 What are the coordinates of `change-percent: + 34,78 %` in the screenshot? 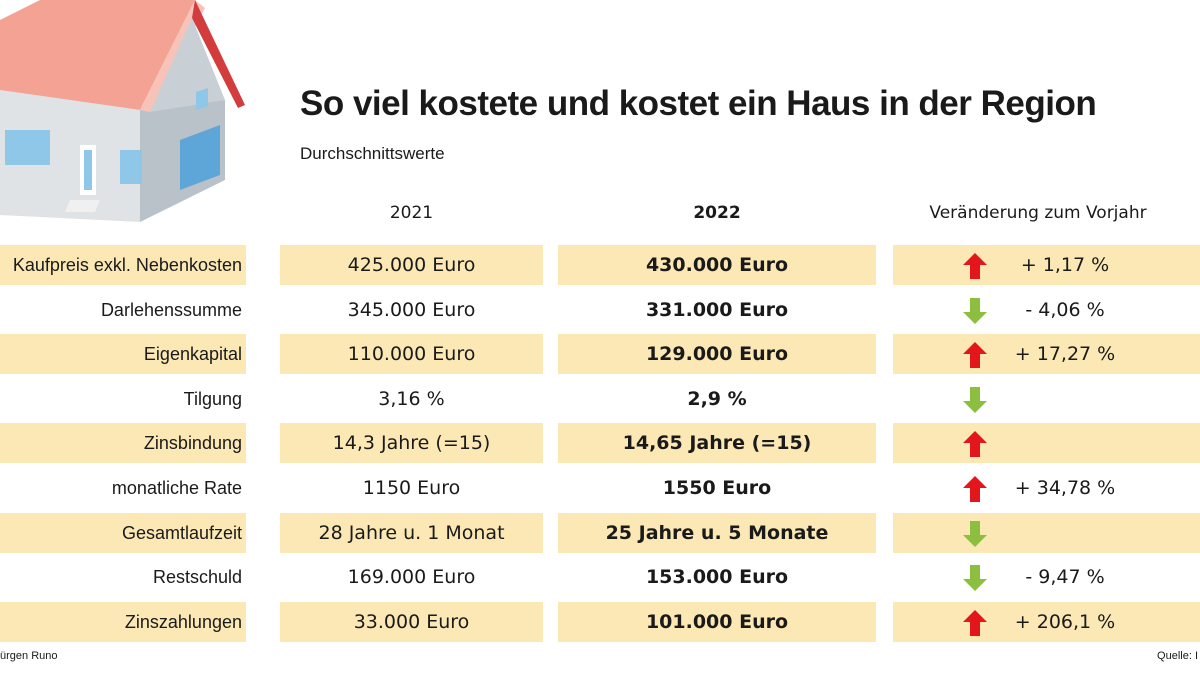 It's located at (1065, 488).